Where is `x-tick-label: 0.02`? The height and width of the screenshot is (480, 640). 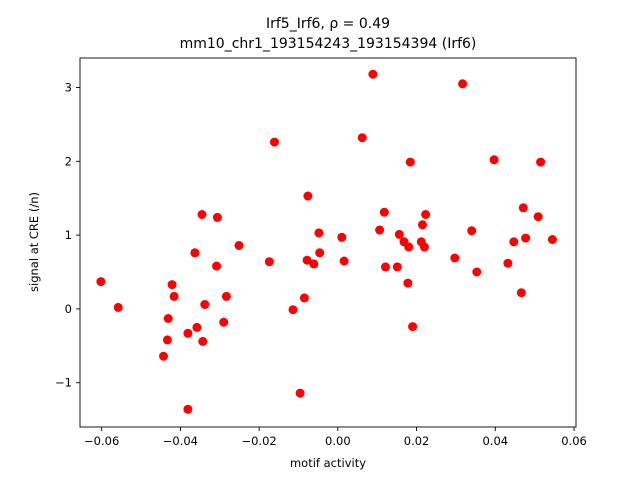
x-tick-label: 0.02 is located at coordinates (417, 441).